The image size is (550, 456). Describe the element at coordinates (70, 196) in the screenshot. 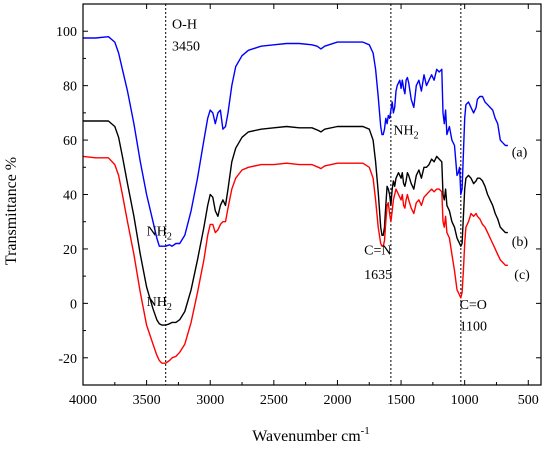

I see `y-tick-label: 40` at that location.